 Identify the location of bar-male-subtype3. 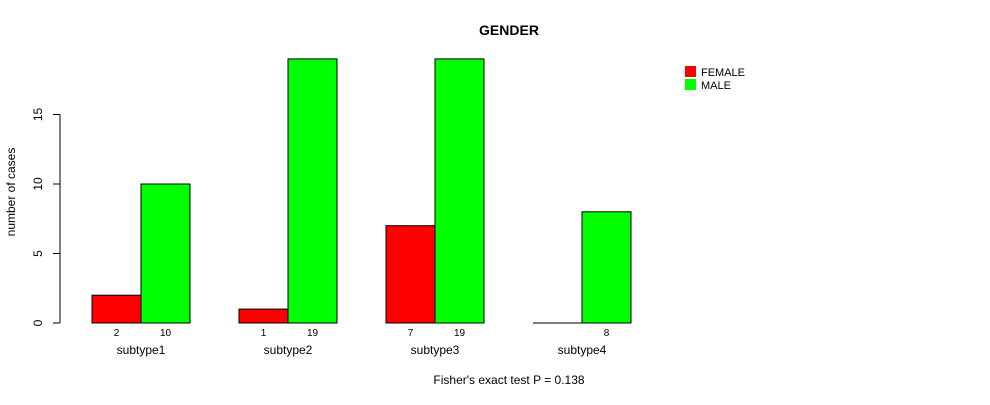
(459, 191).